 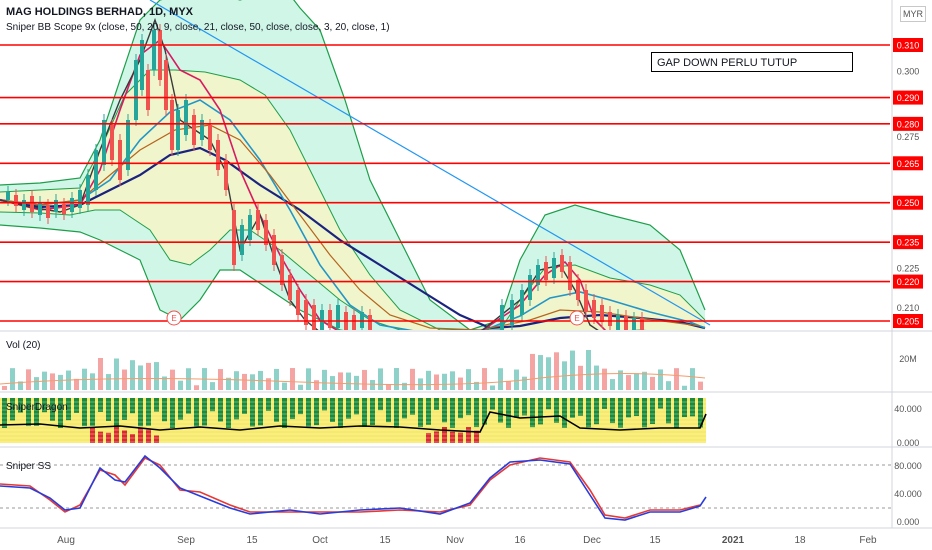 I want to click on earnings-marker, so click(x=174, y=318).